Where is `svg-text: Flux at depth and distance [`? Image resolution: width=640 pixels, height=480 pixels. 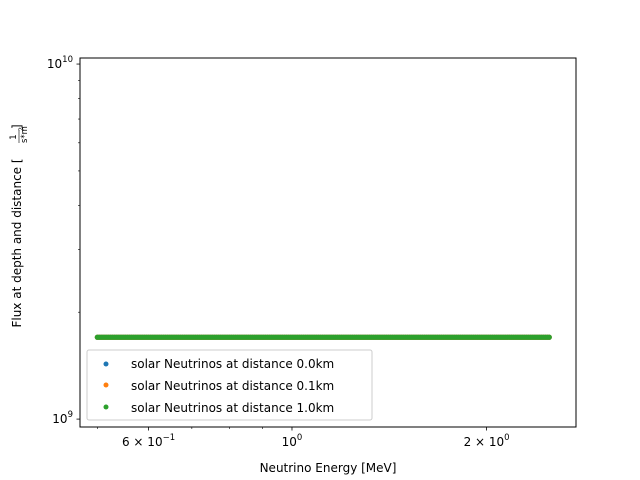
svg-text: Flux at depth and distance [ is located at coordinates (17, 242).